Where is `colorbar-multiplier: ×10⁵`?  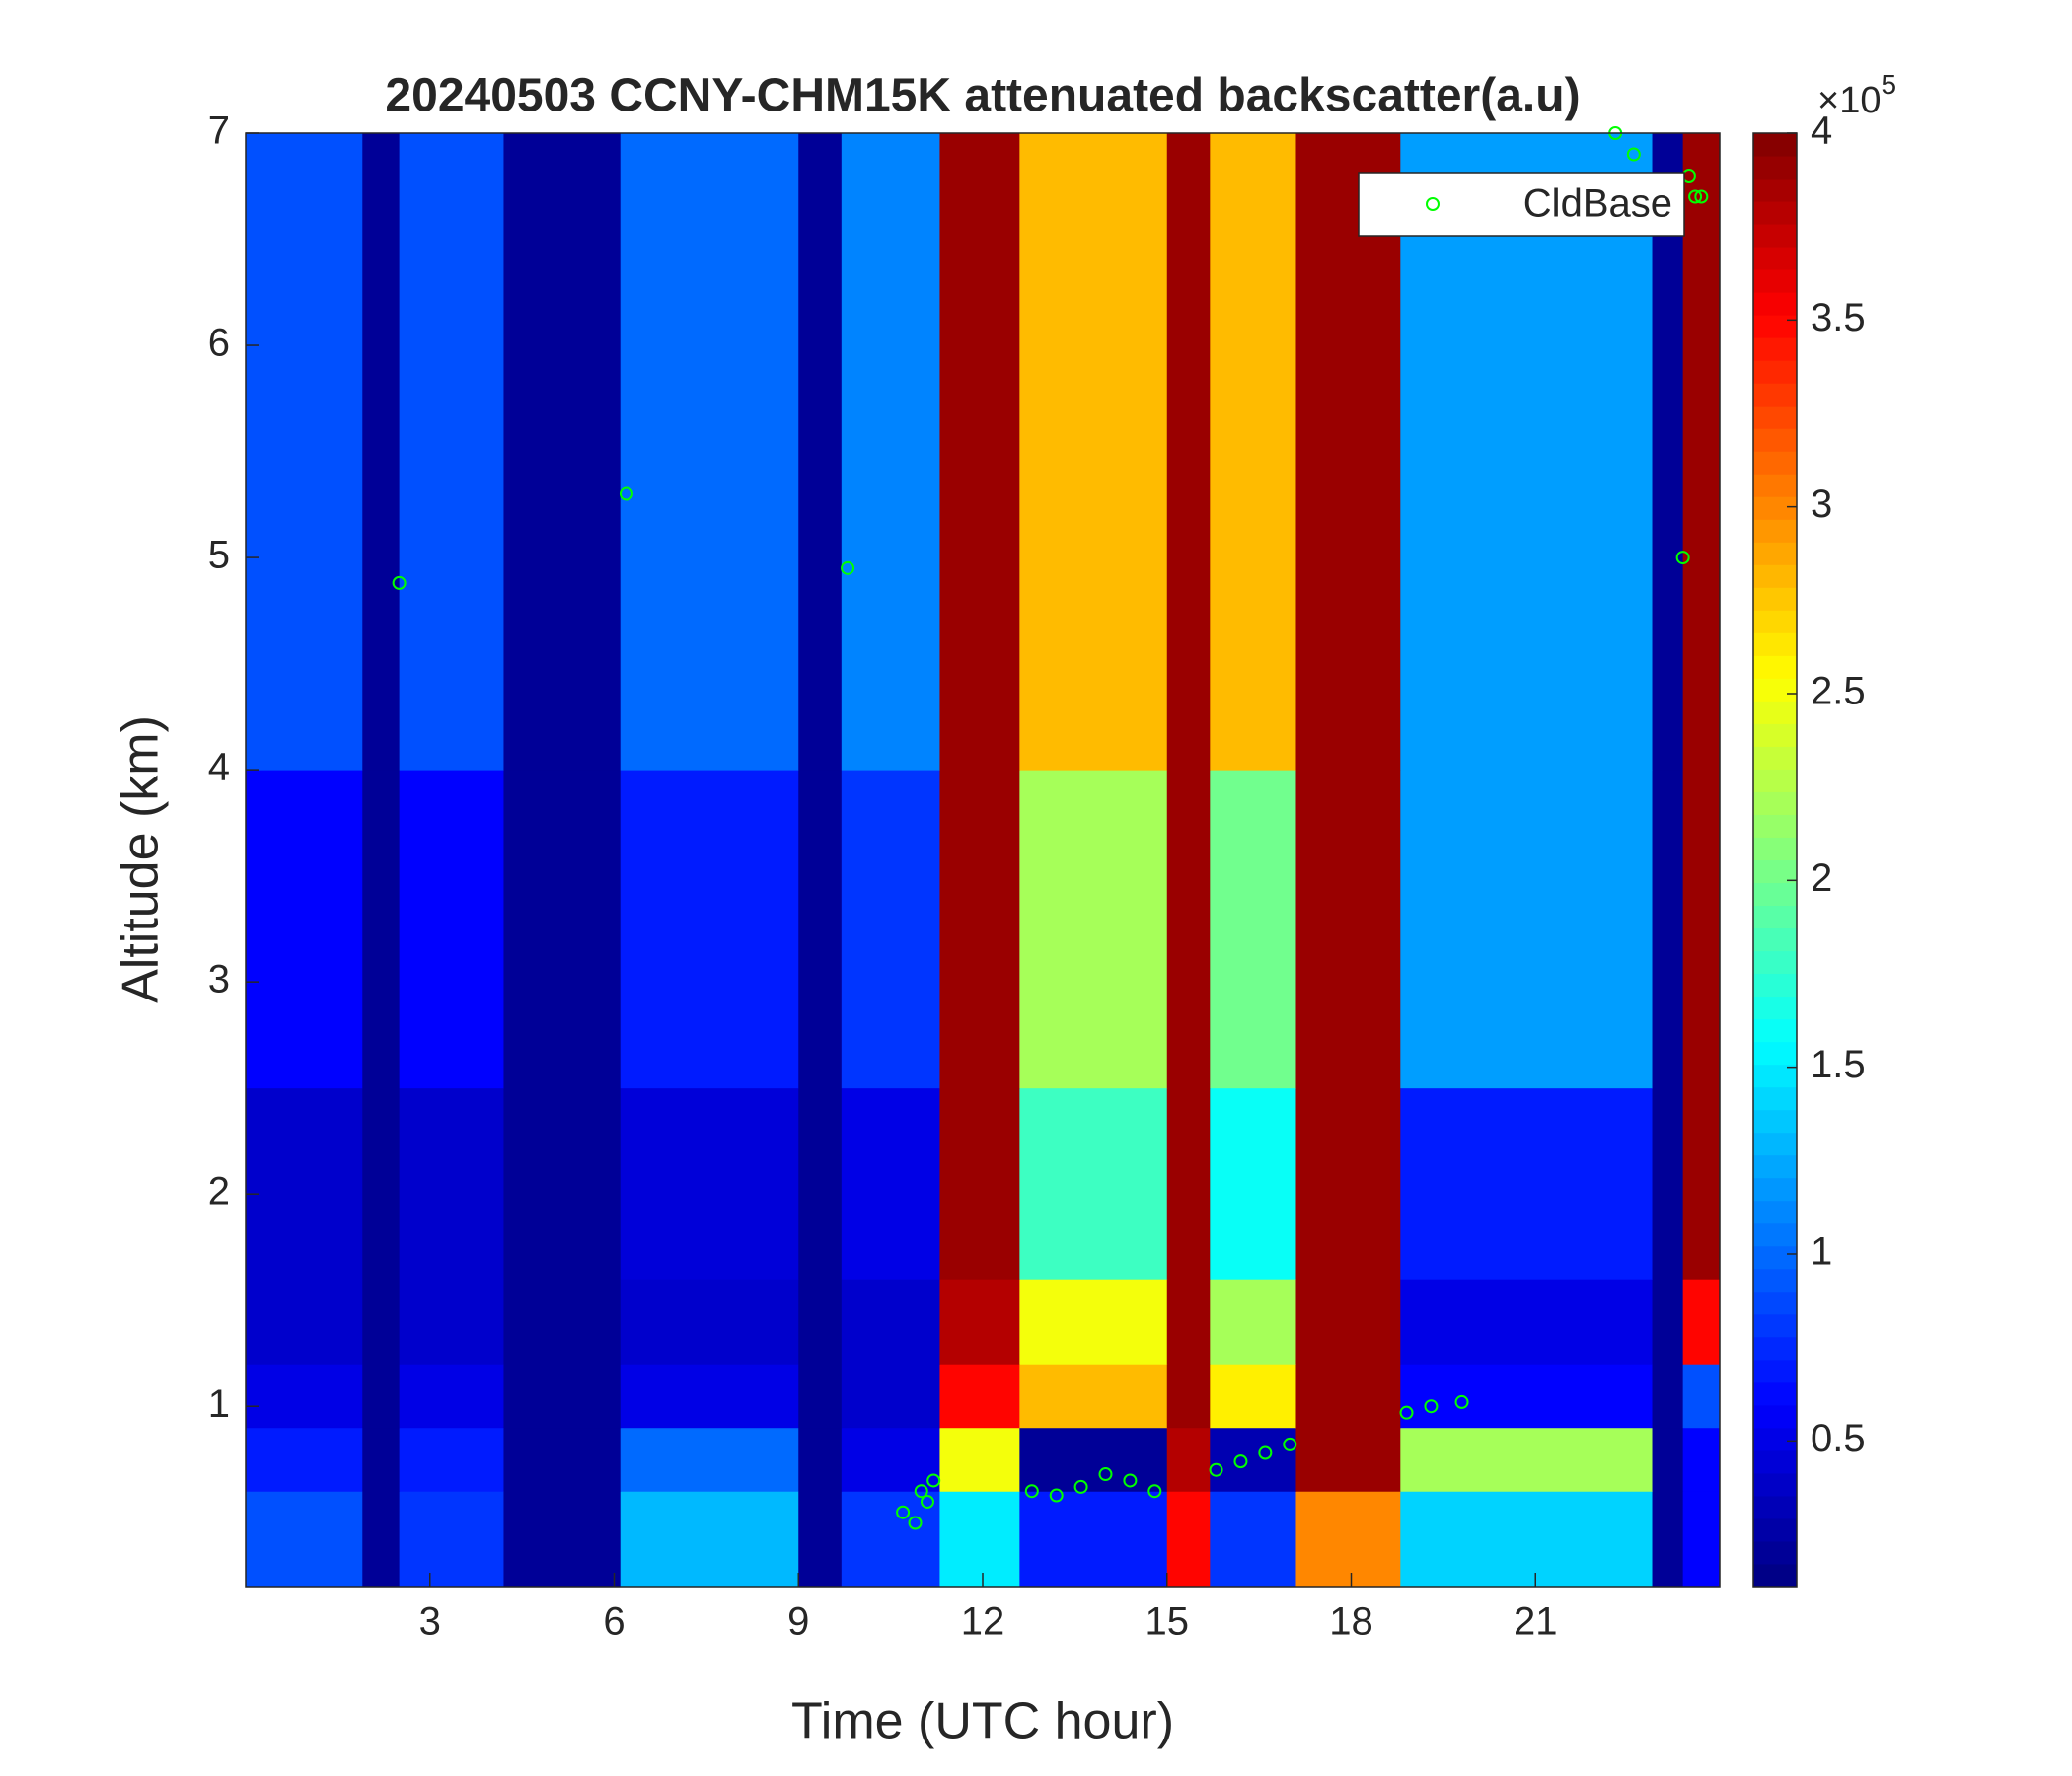
colorbar-multiplier: ×10⁵ is located at coordinates (1857, 95).